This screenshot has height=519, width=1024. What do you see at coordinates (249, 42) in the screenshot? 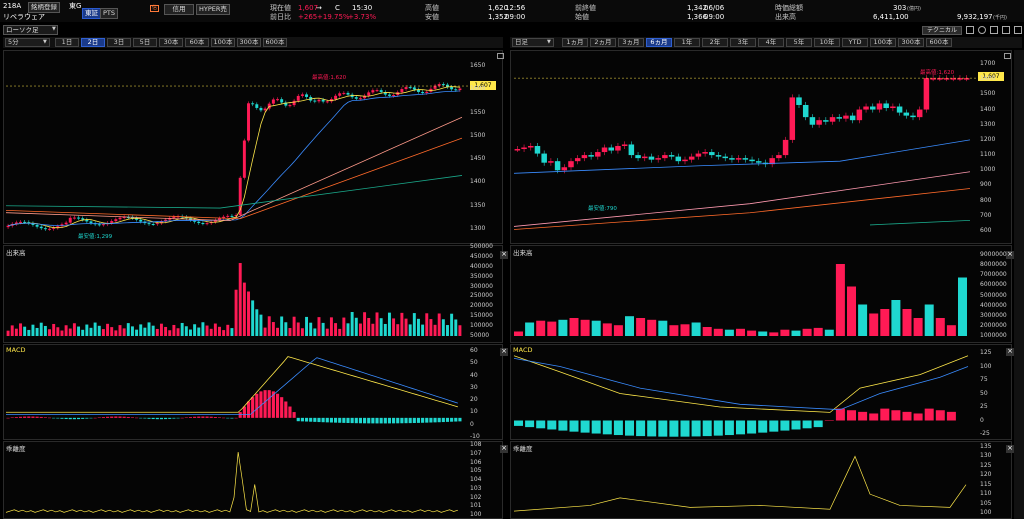
I see `left-range-7: 300本` at bounding box center [249, 42].